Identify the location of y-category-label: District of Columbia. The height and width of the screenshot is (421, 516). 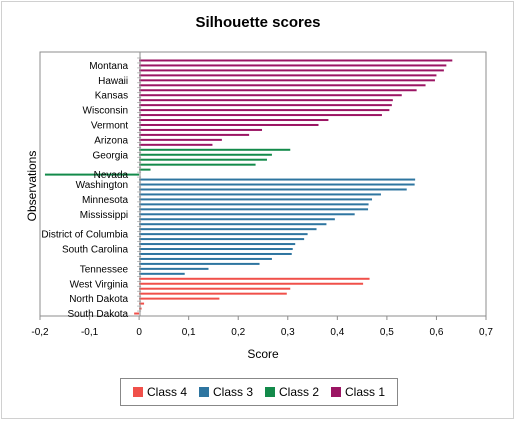
(84, 235).